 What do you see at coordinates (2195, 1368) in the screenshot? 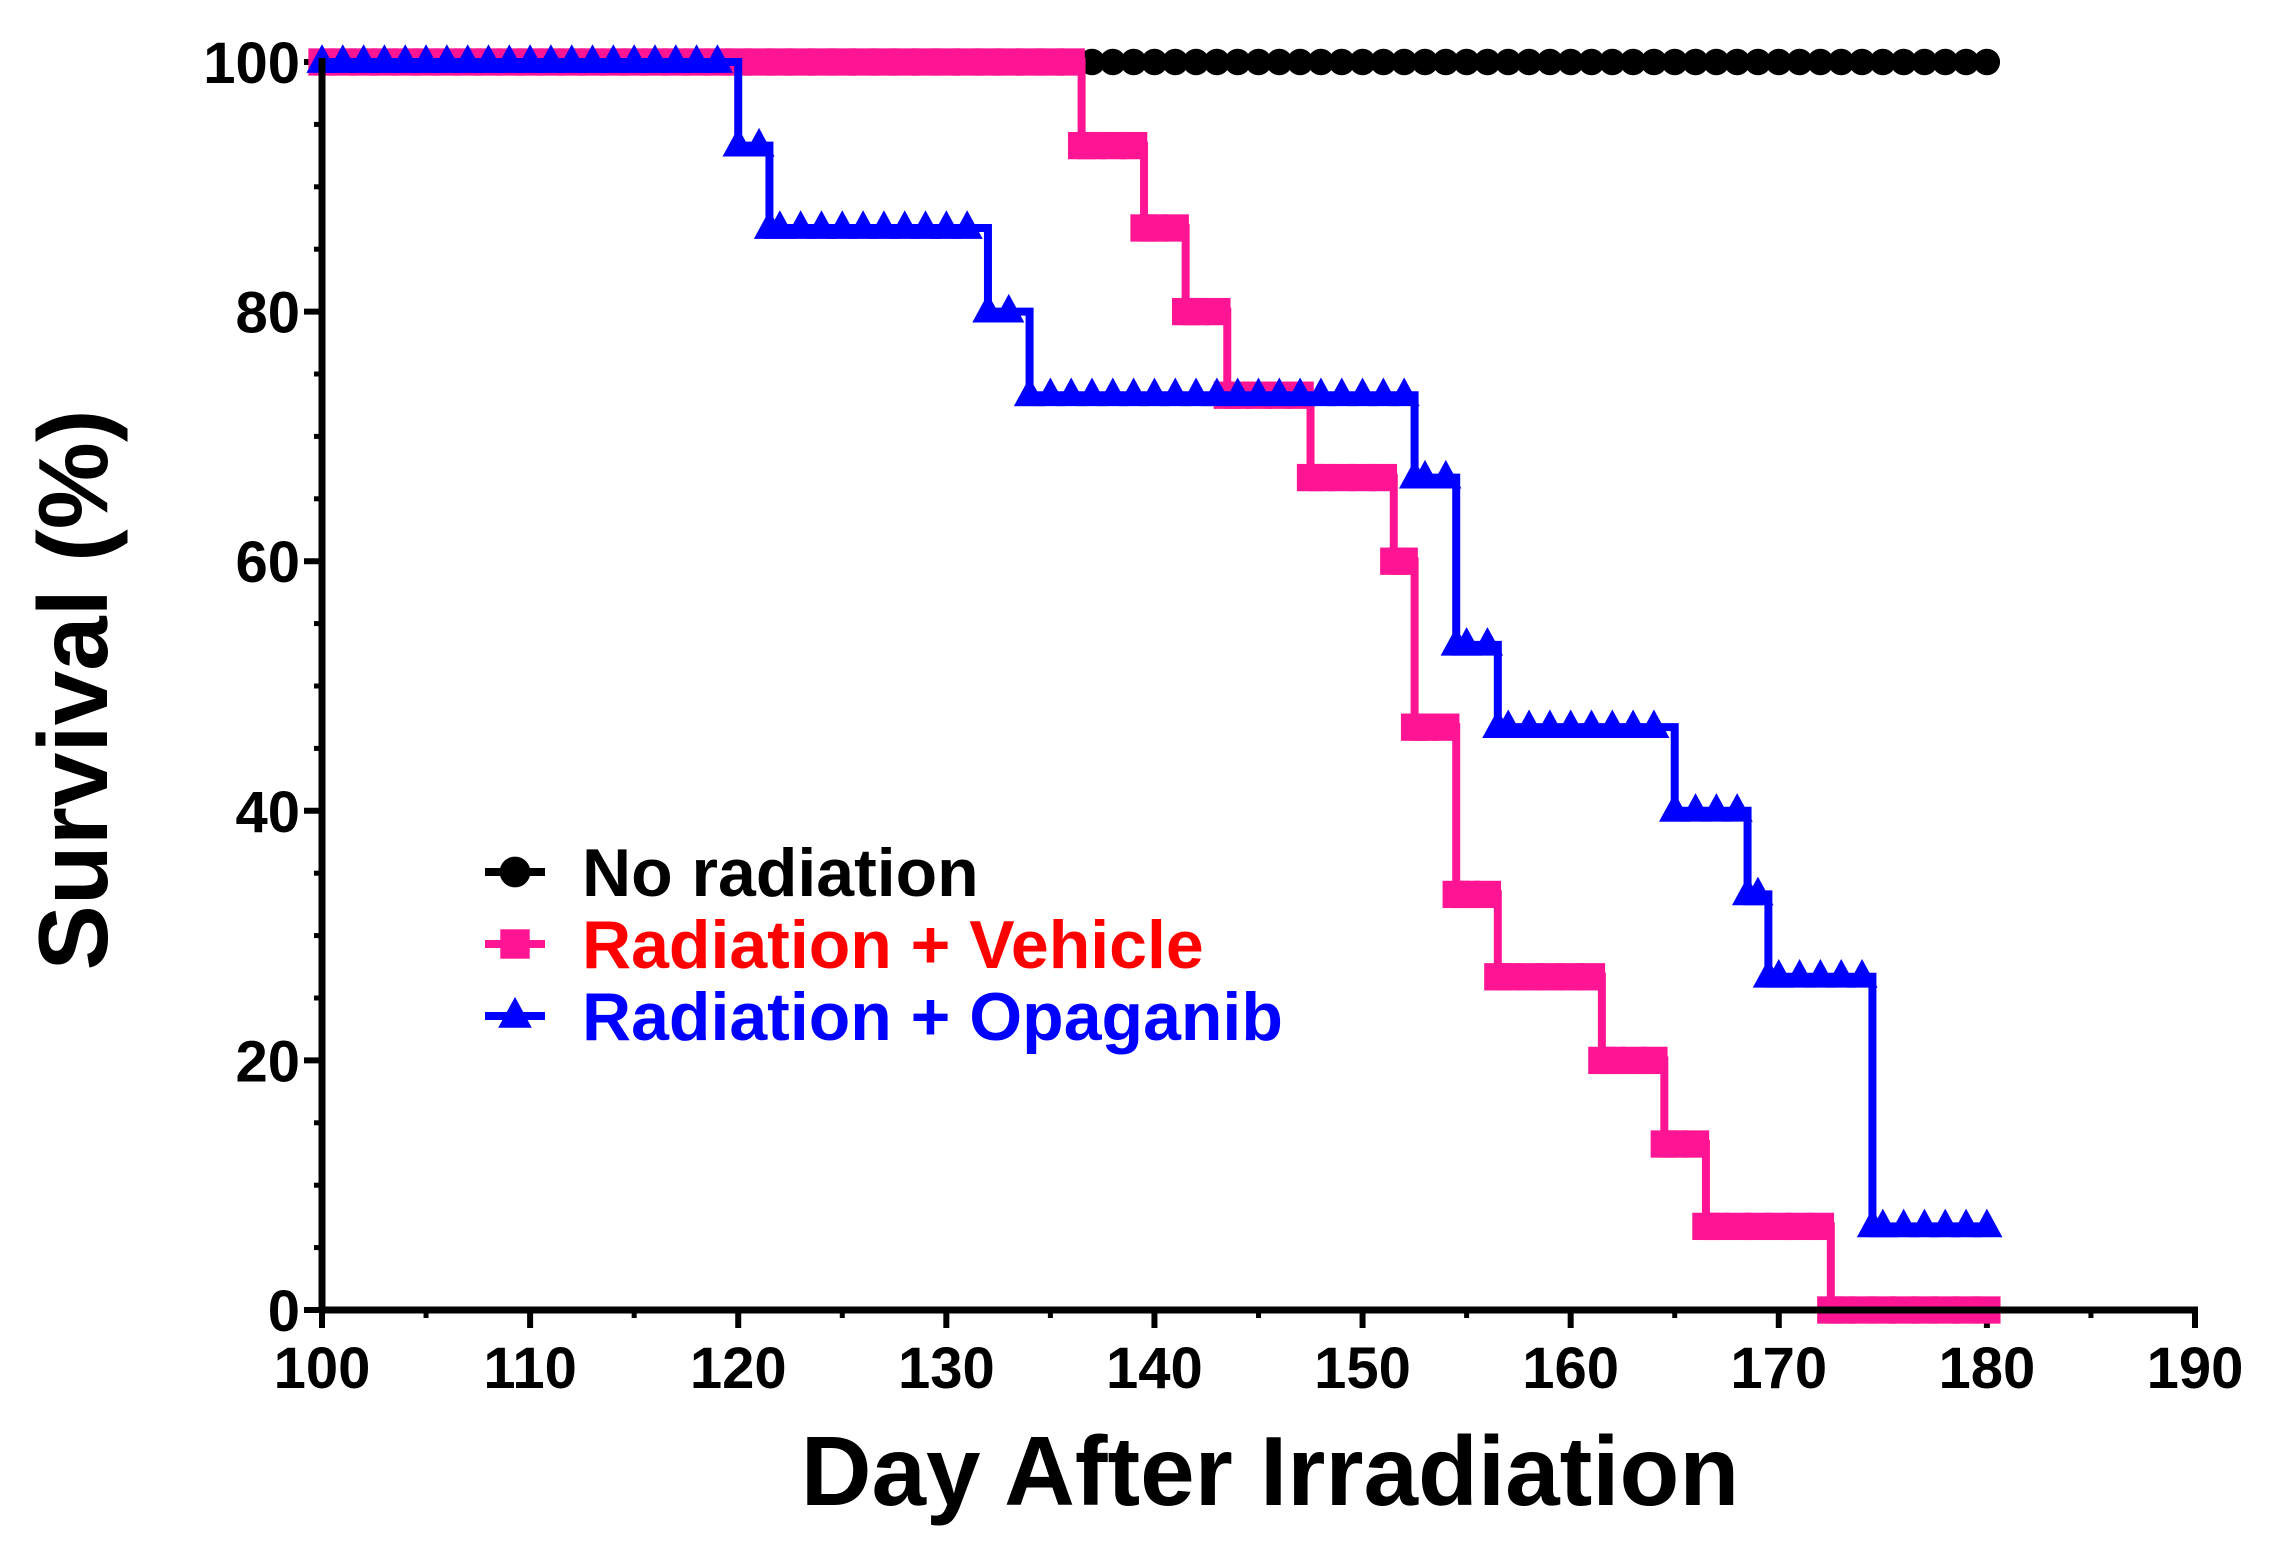
I see `x-tick-label: 190` at bounding box center [2195, 1368].